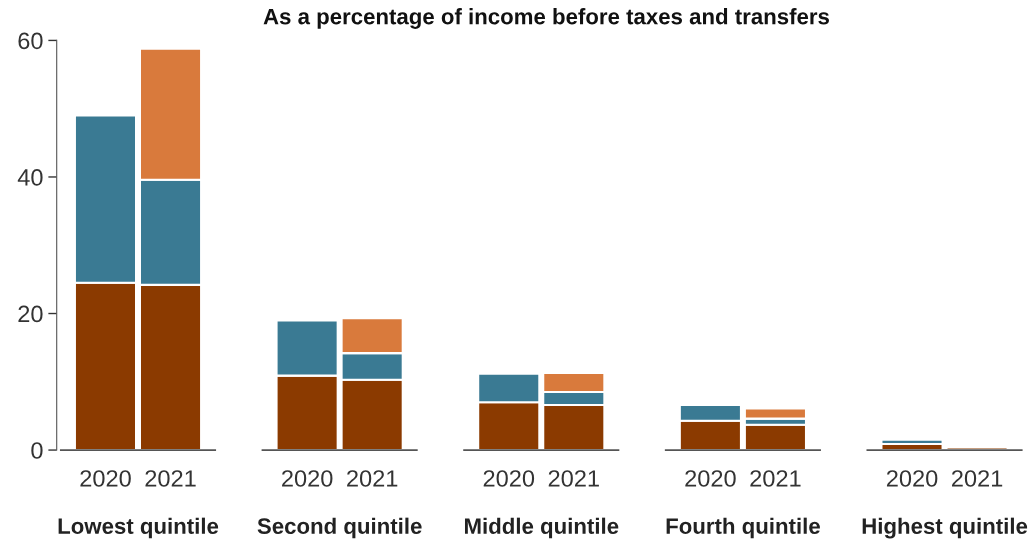  Describe the element at coordinates (138, 528) in the screenshot. I see `text: Lowest quintile` at that location.